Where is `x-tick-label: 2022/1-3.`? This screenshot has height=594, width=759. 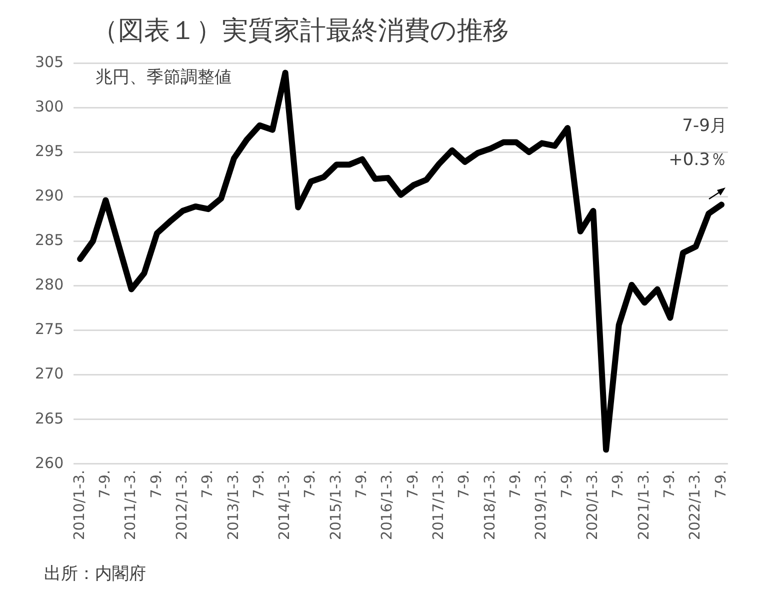 x-tick-label: 2022/1-3. is located at coordinates (696, 505).